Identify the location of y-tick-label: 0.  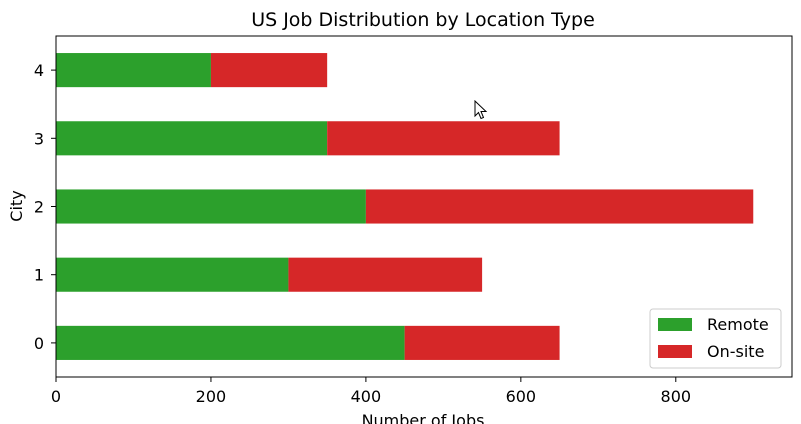
(39, 343).